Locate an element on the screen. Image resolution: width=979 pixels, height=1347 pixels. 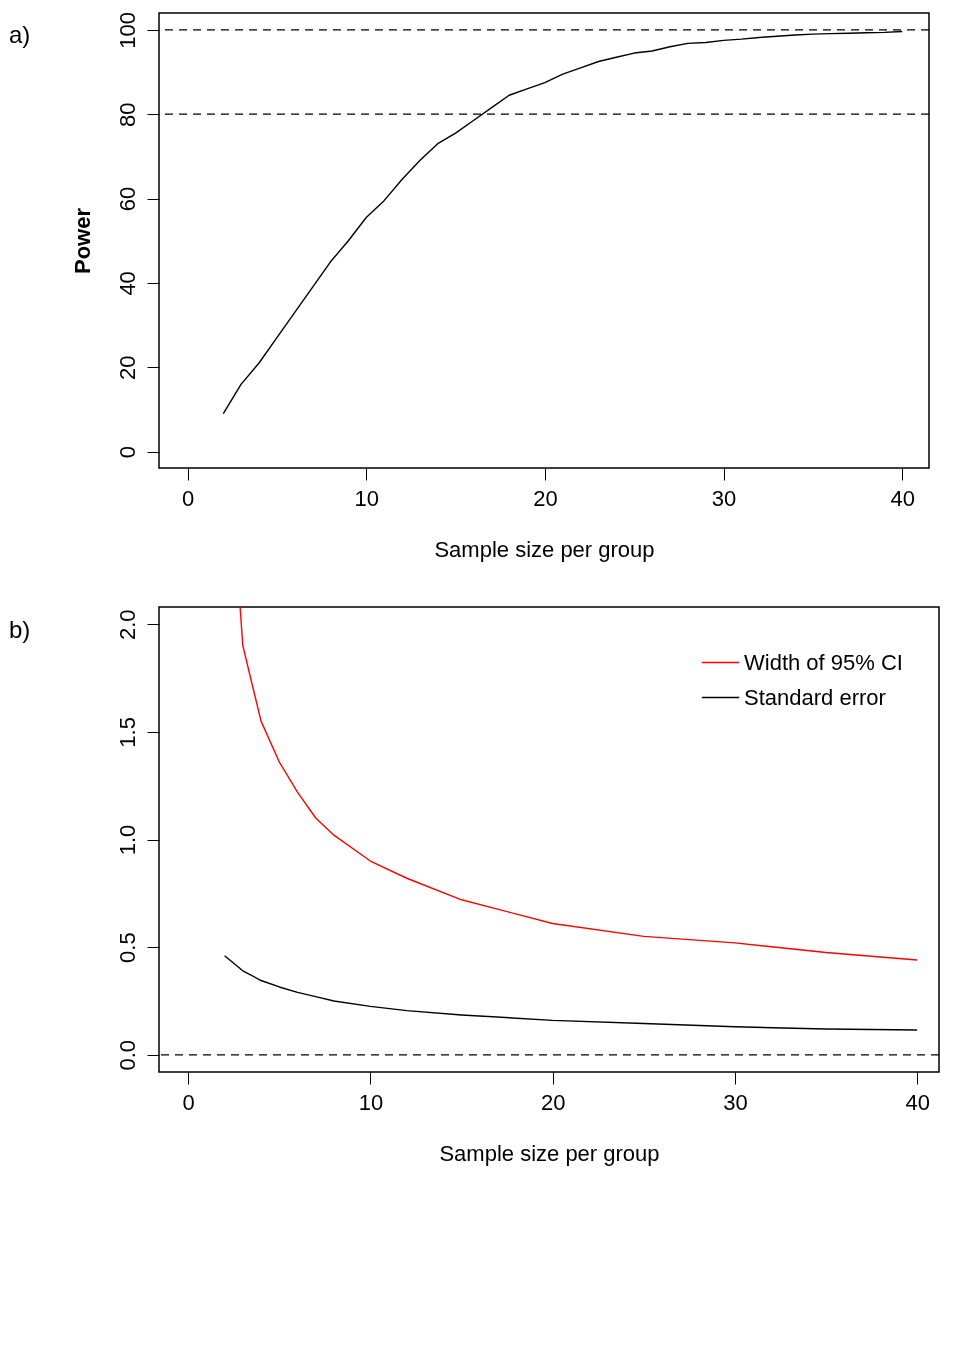
y-tick-label: 1.0 is located at coordinates (127, 840).